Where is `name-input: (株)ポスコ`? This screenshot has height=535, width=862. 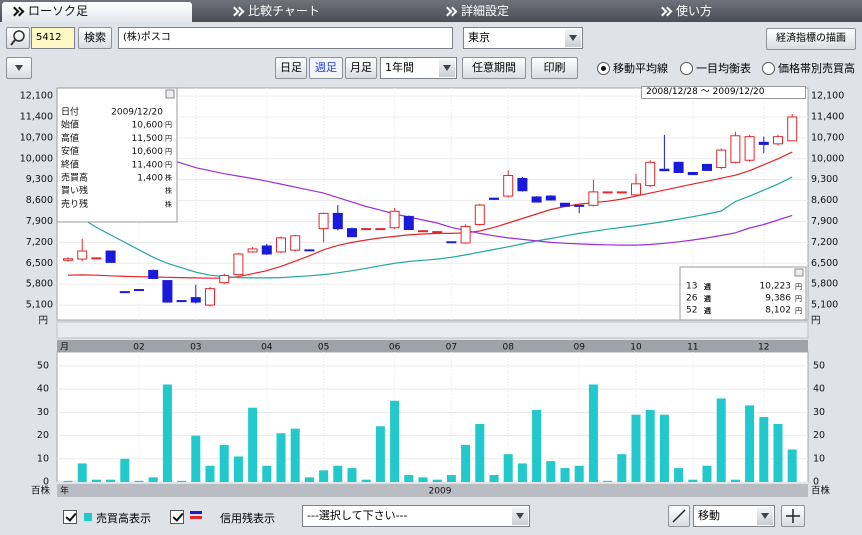
name-input: (株)ポスコ is located at coordinates (285, 38).